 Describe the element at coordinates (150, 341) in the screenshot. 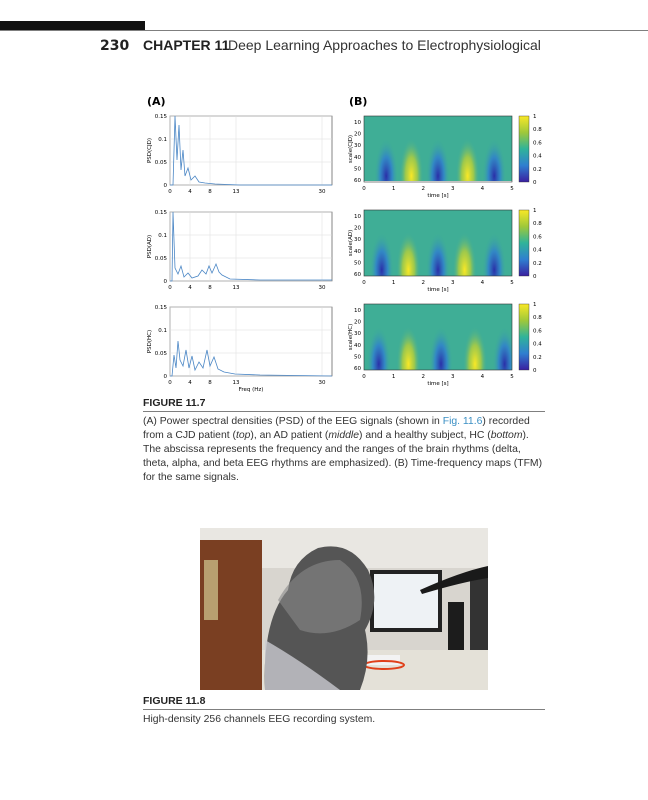

I see `y-axis-label: PSD(HC)` at that location.